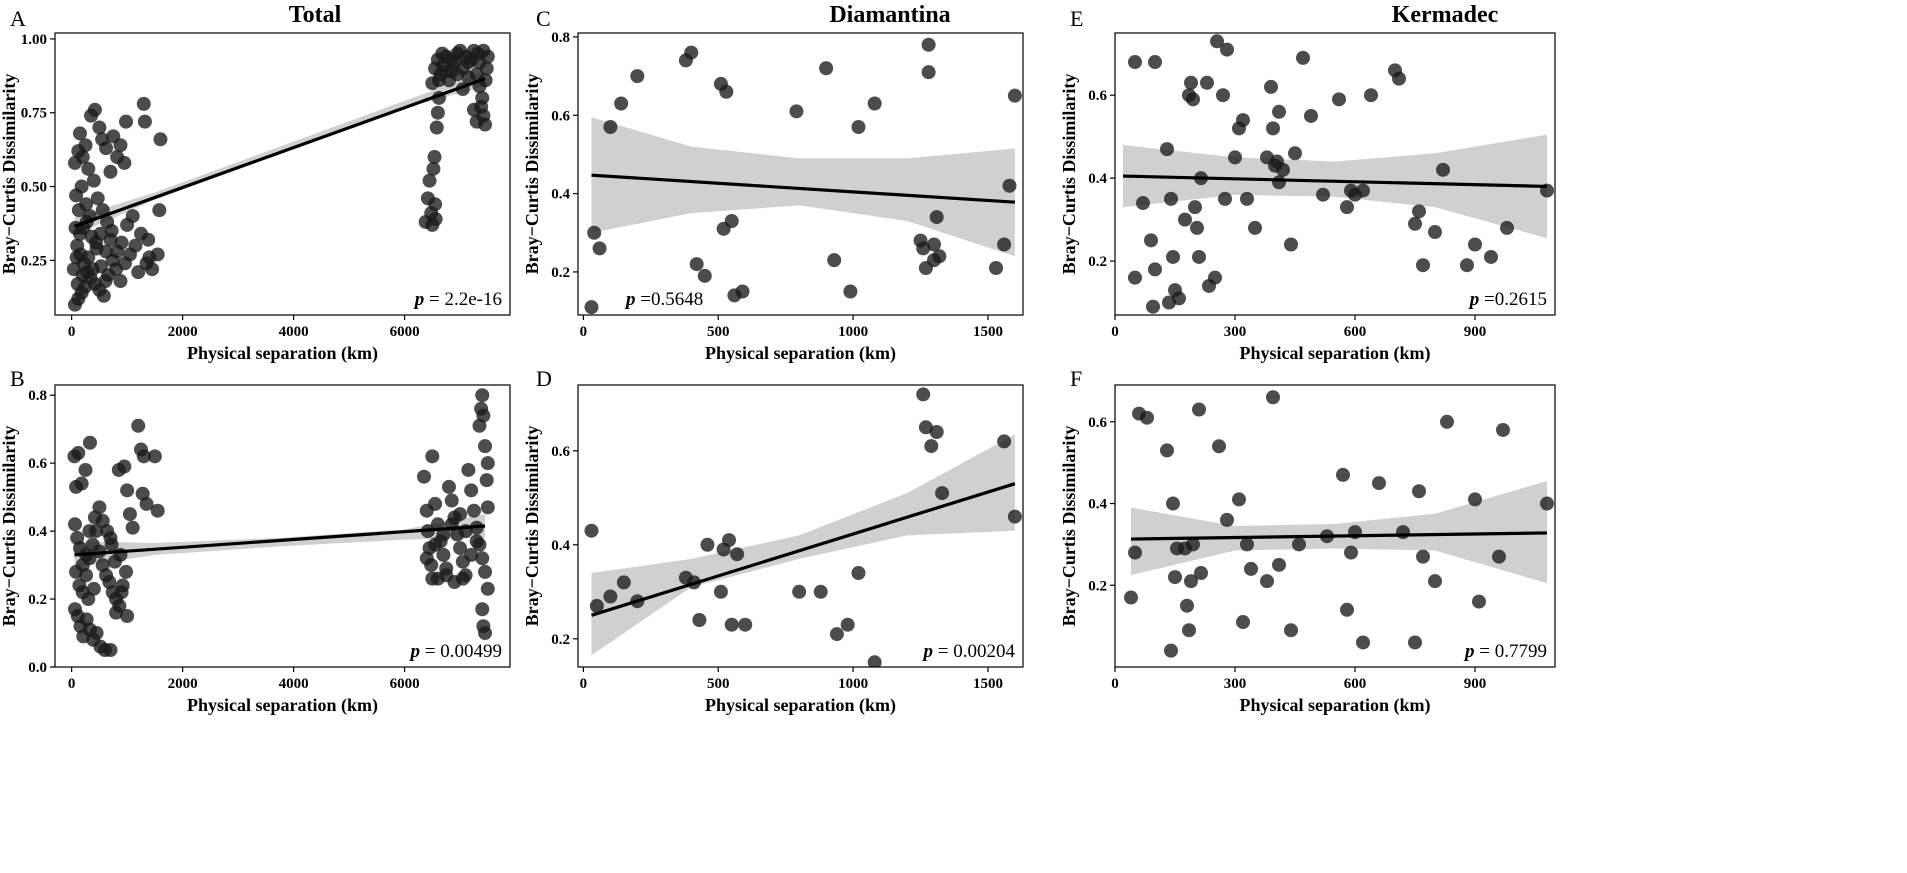 The height and width of the screenshot is (873, 1907). What do you see at coordinates (853, 684) in the screenshot?
I see `x-tick-label: 1000` at bounding box center [853, 684].